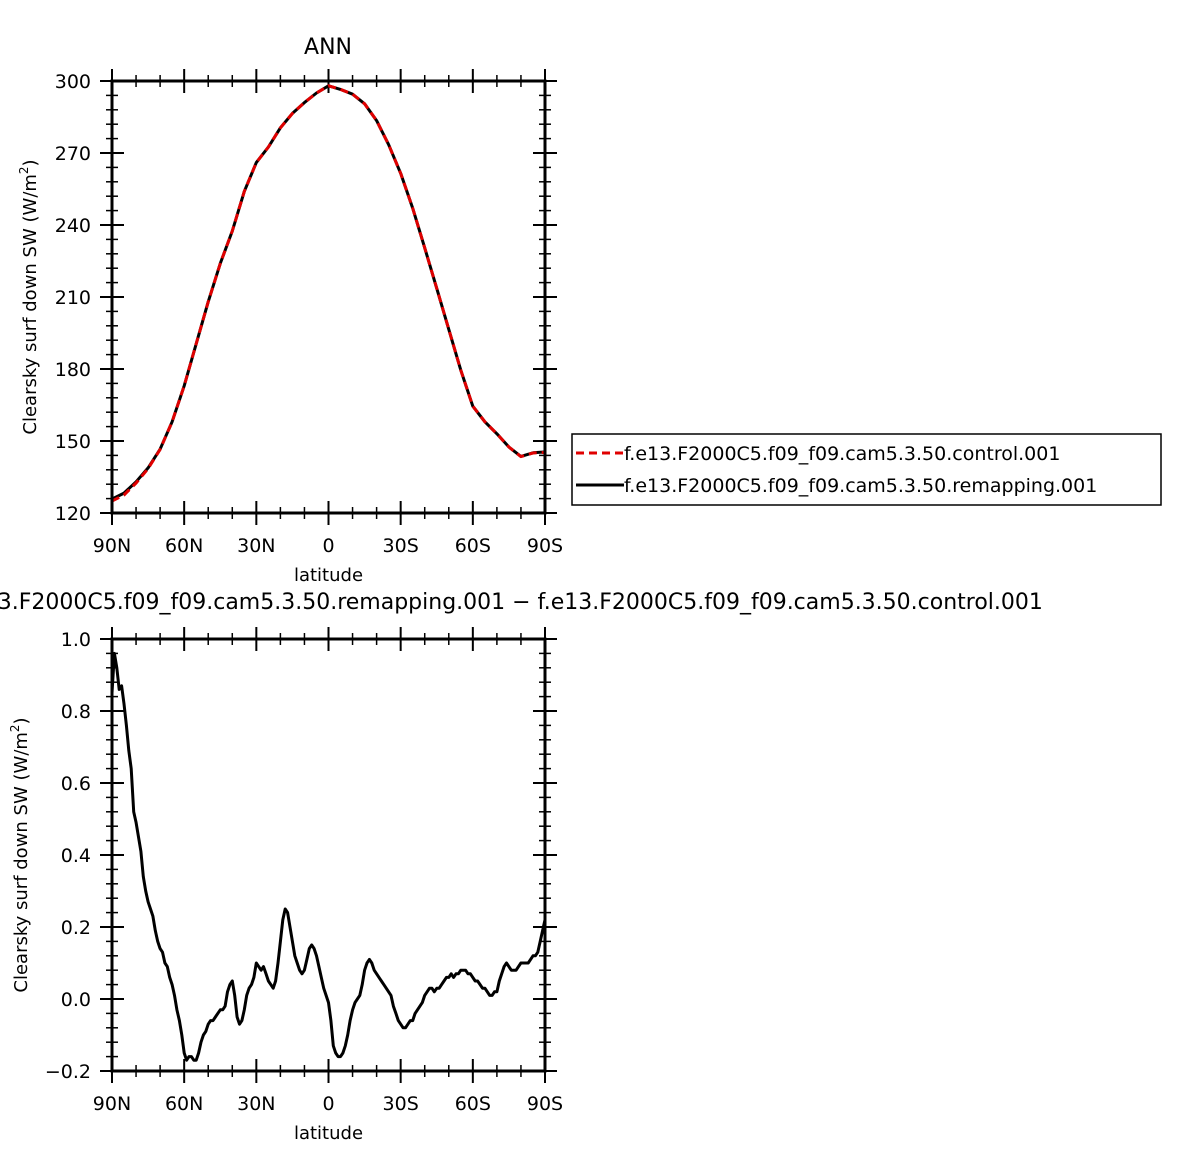 This screenshot has height=1174, width=1177. What do you see at coordinates (68, 1072) in the screenshot?
I see `y-tick-label: −0.2` at bounding box center [68, 1072].